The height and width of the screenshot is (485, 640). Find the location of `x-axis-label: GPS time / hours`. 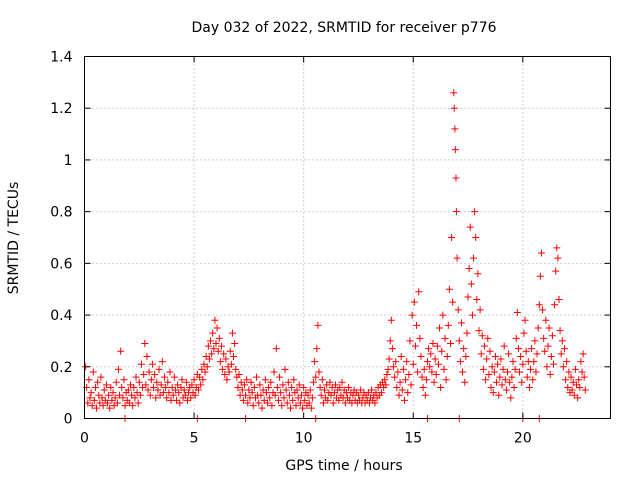

x-axis-label: GPS time / hours is located at coordinates (343, 466).